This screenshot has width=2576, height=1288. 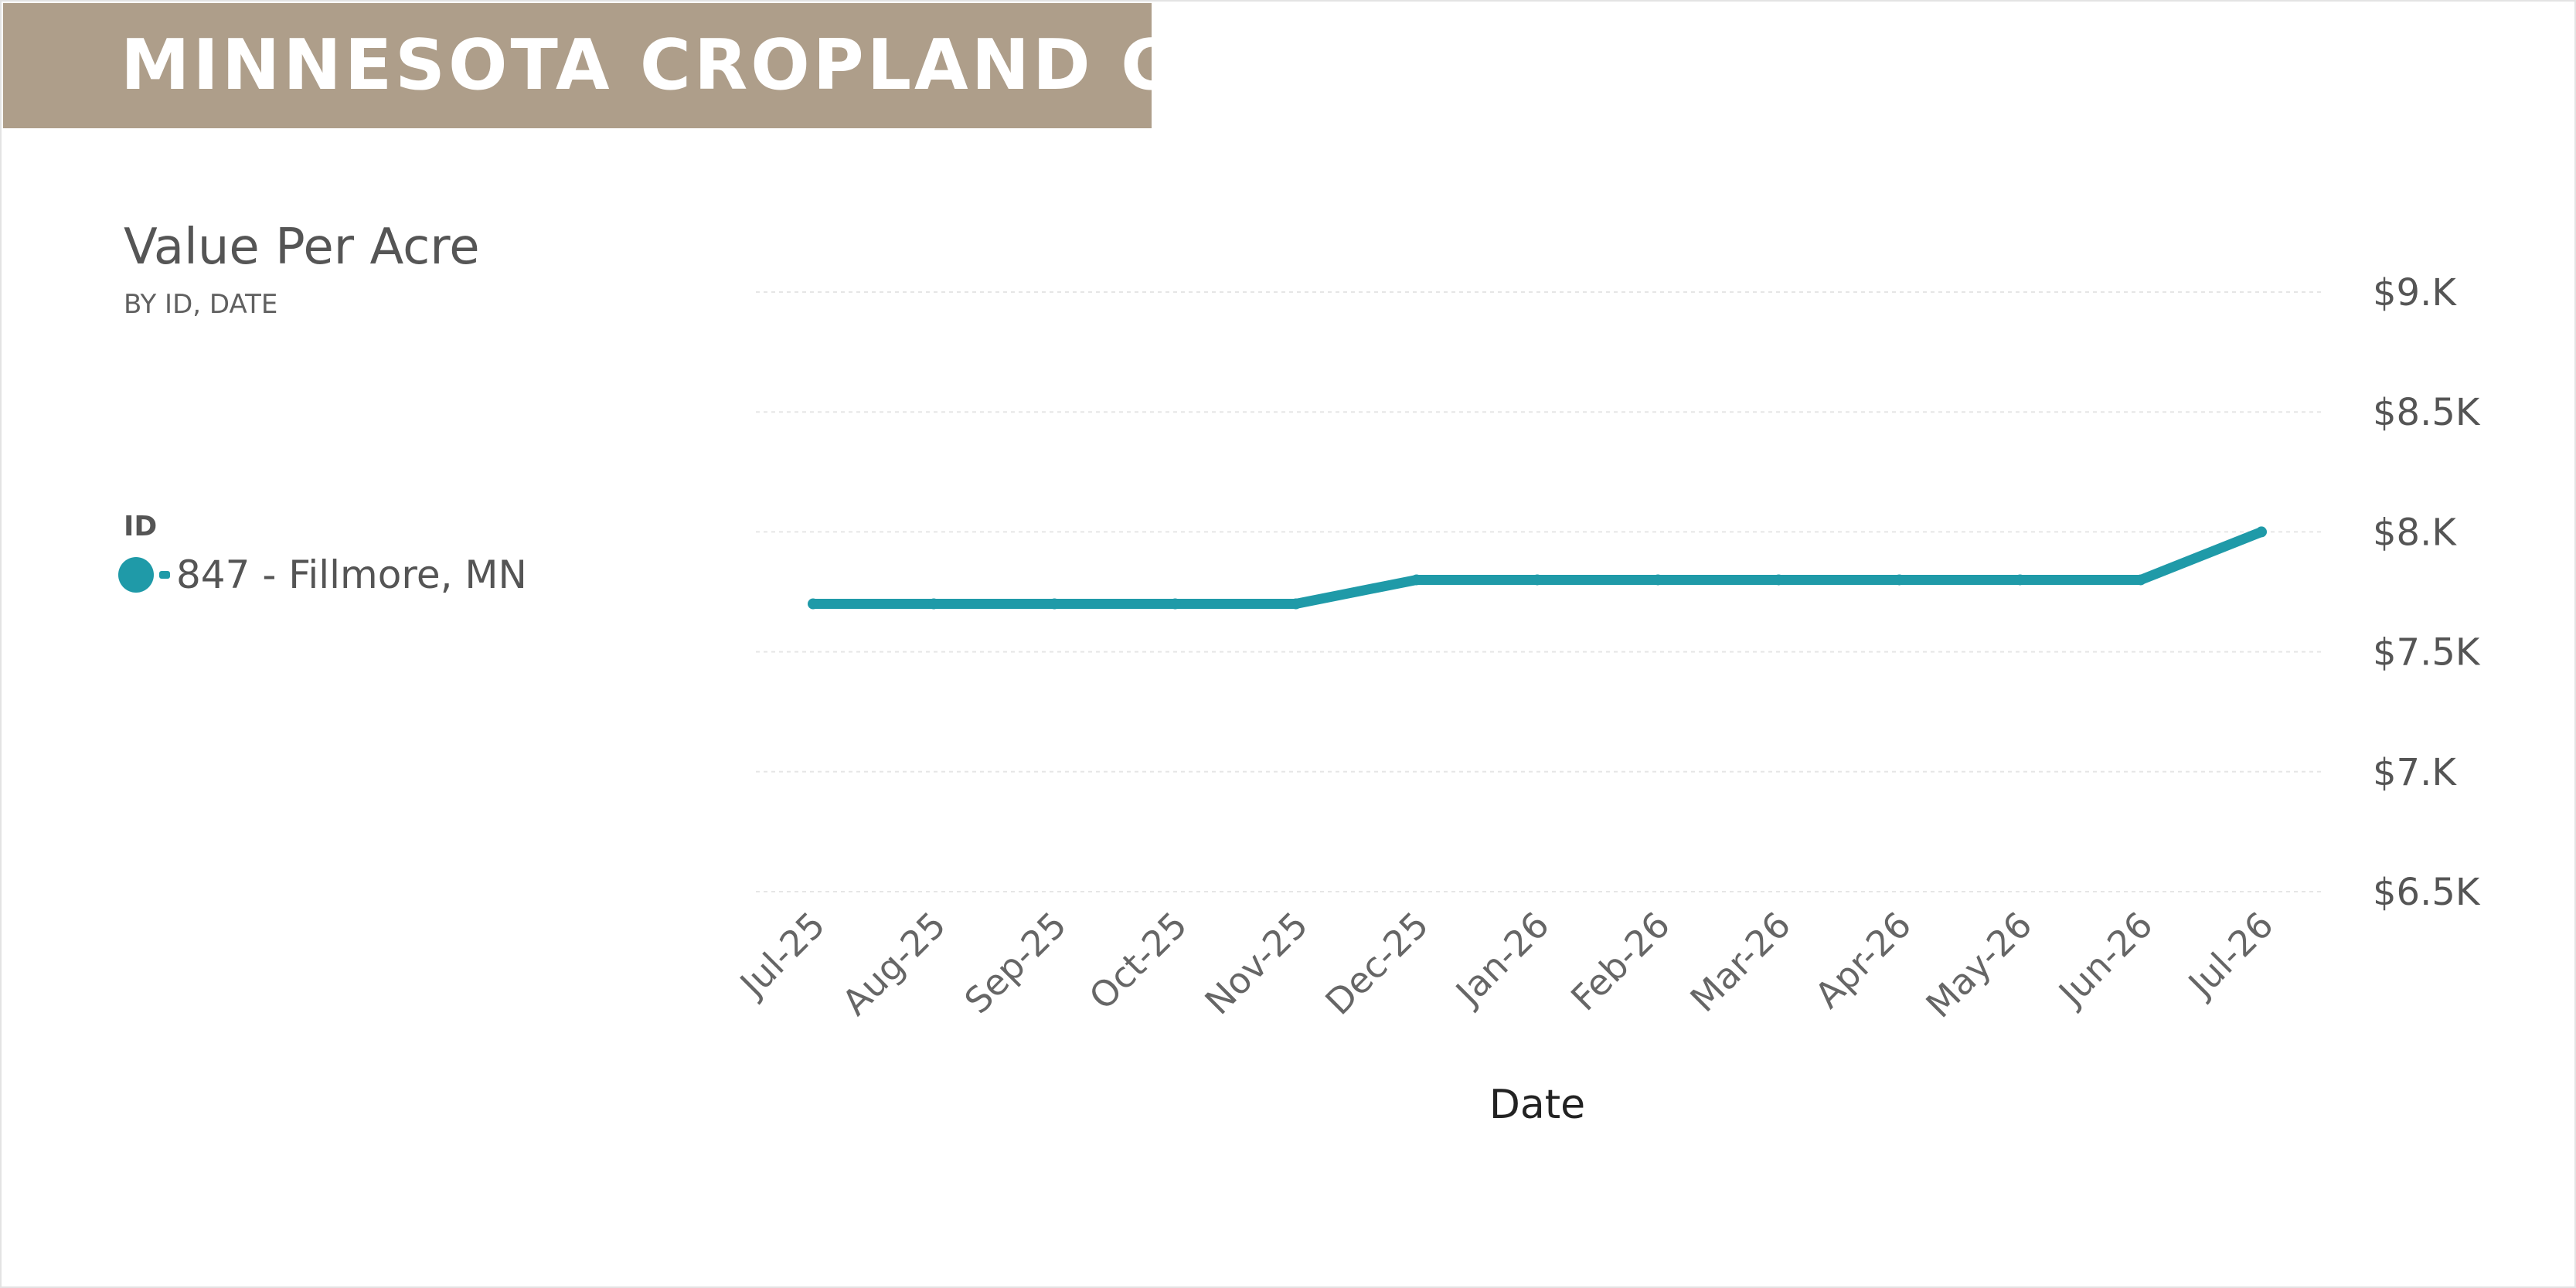 I want to click on legend-label: 847 - Fillmore, MN, so click(x=351, y=574).